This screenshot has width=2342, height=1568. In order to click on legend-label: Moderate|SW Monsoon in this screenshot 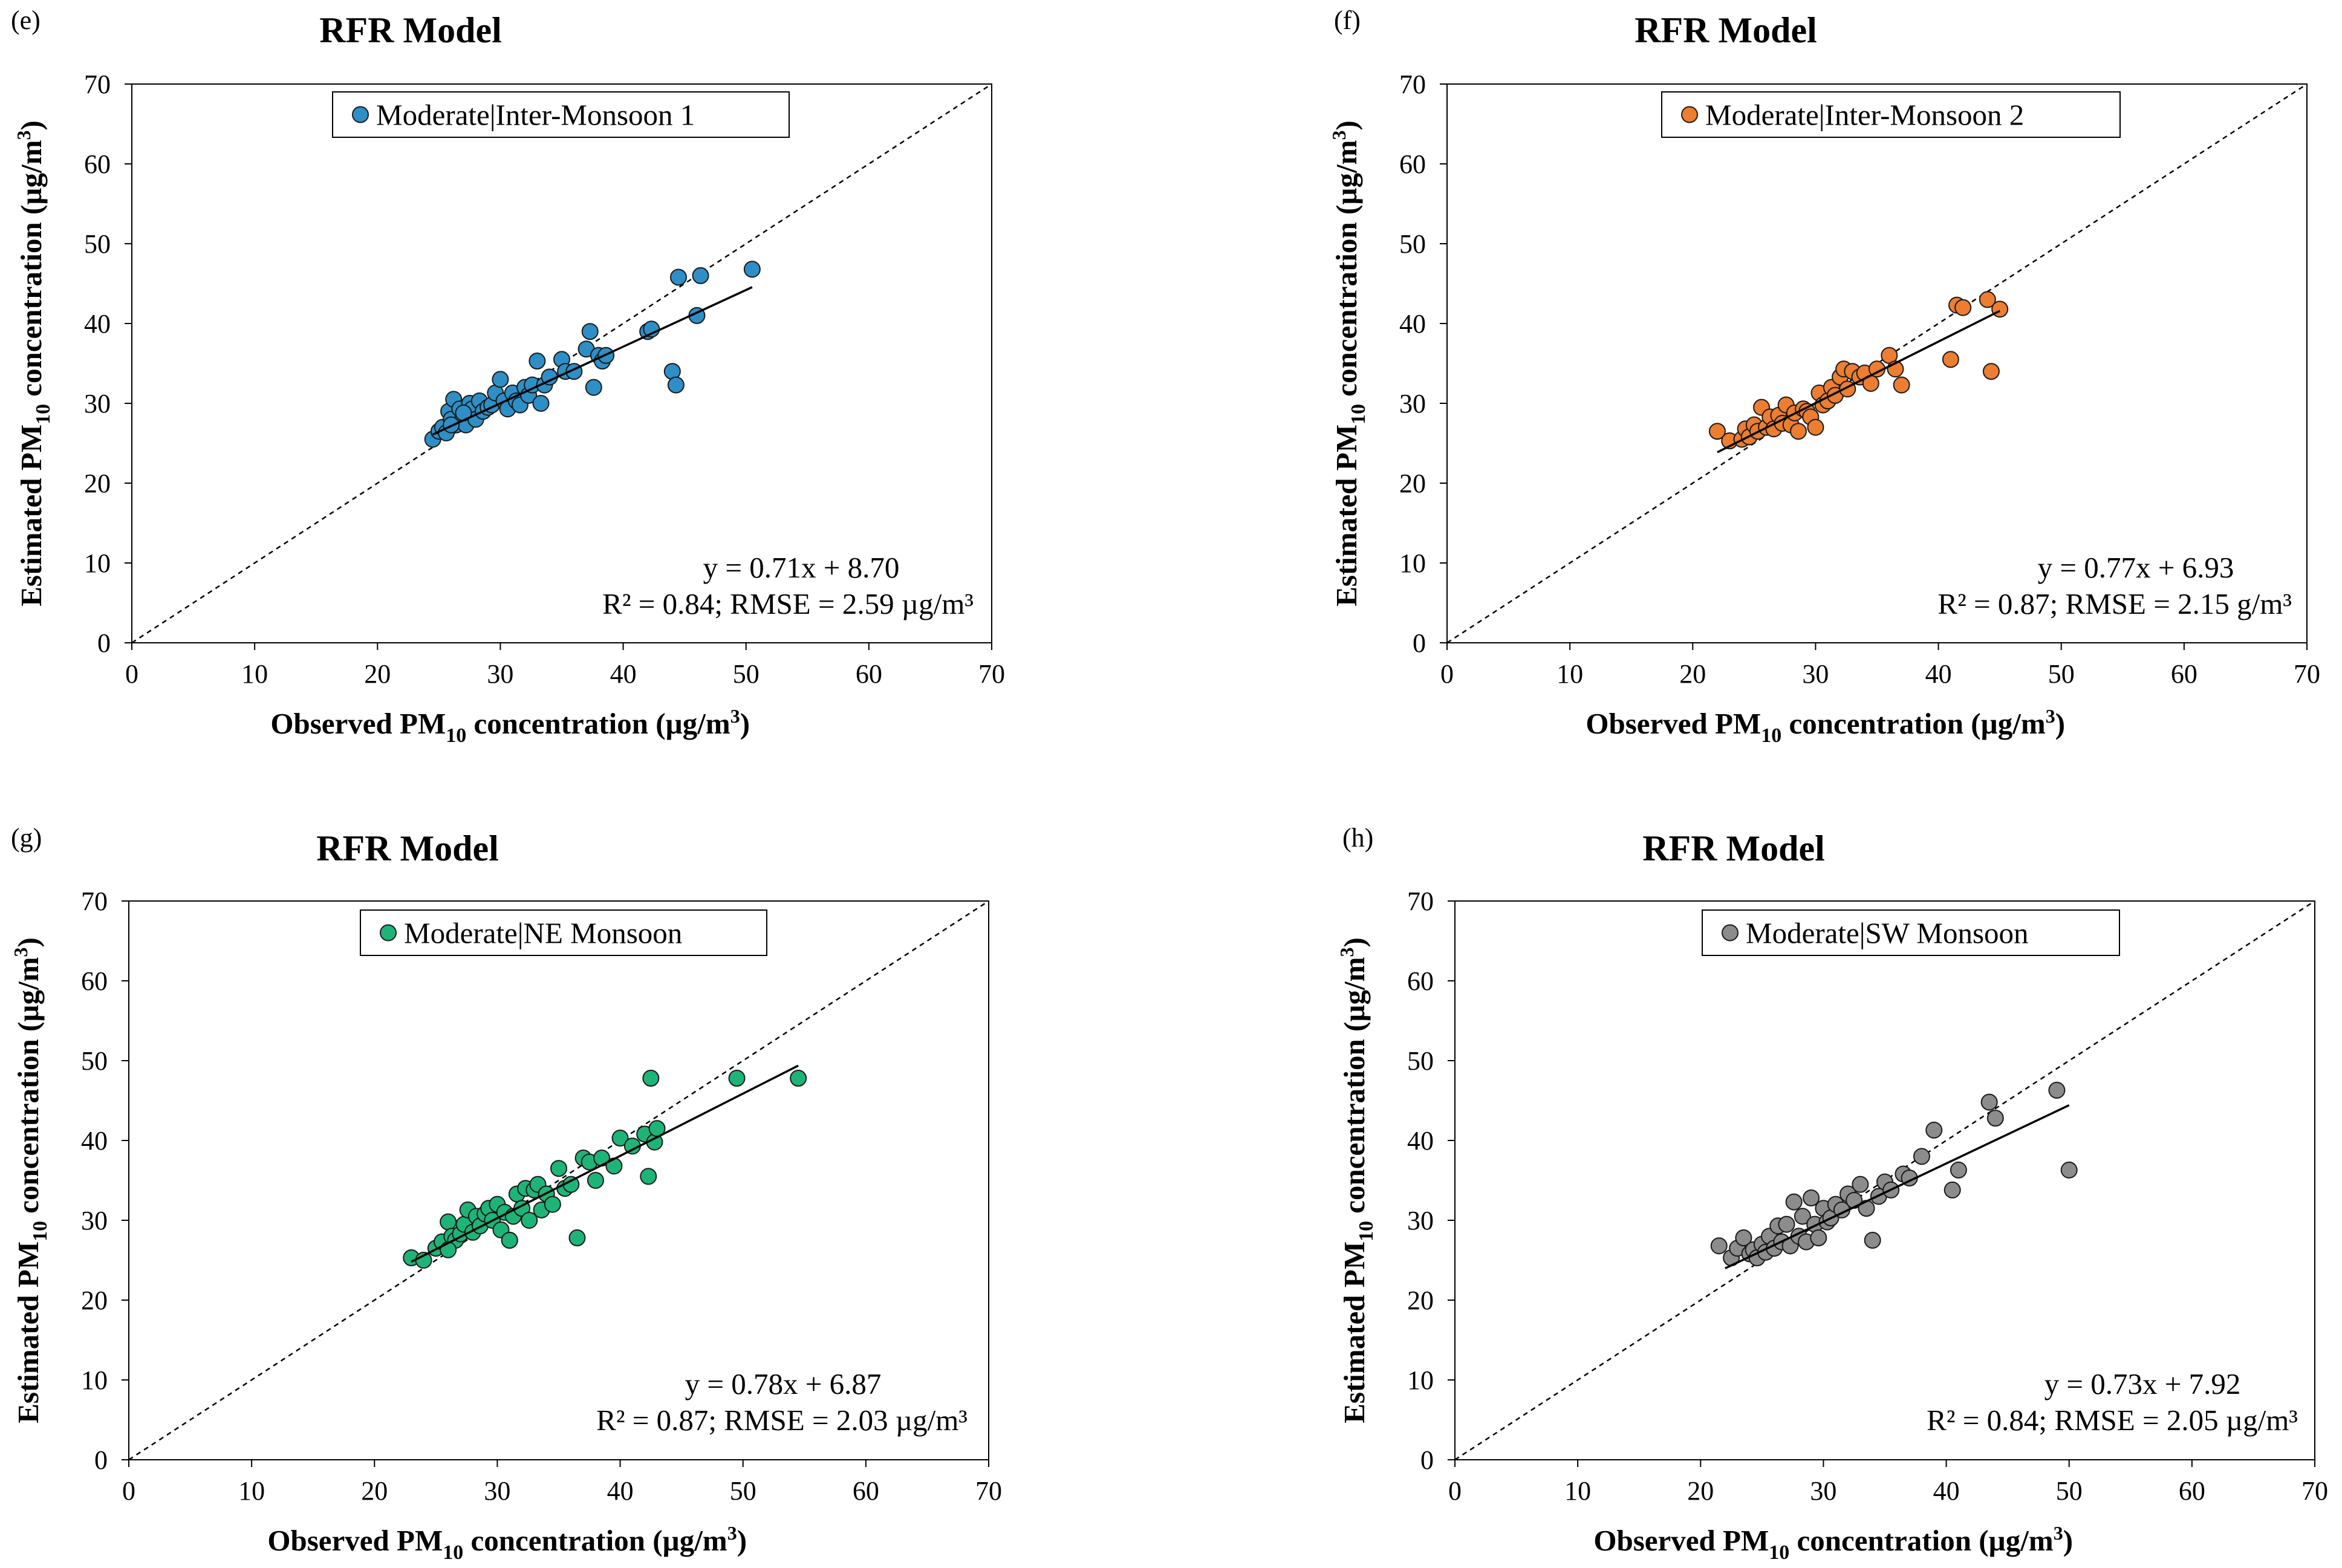, I will do `click(1888, 933)`.